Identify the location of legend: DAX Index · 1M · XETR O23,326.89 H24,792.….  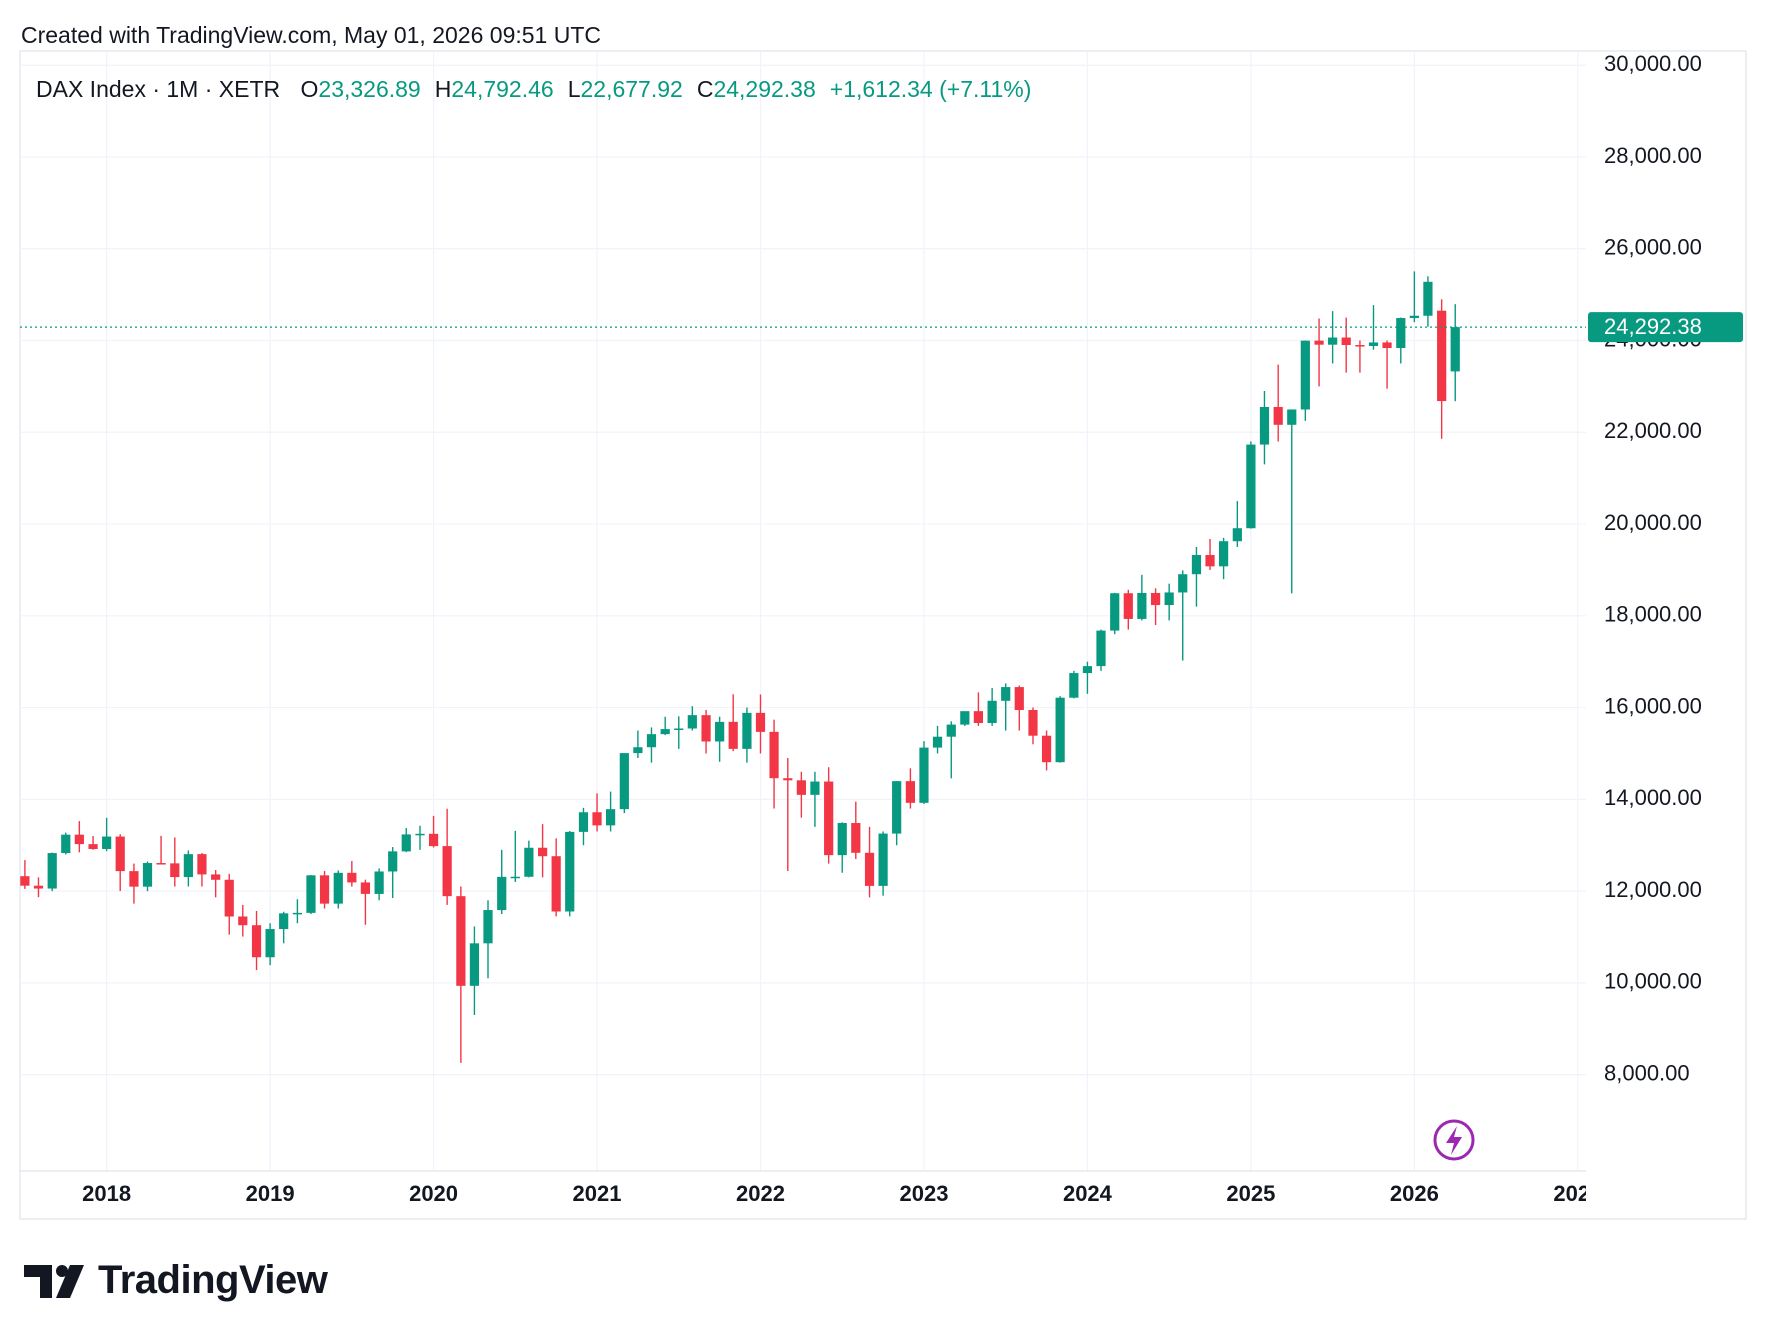
(533, 89).